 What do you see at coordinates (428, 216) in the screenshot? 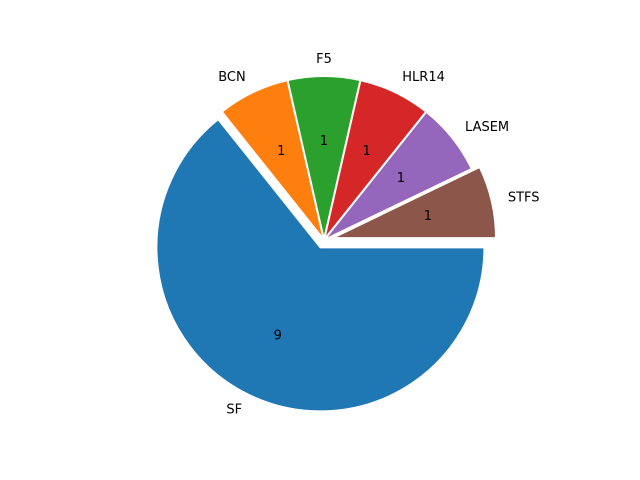
I see `value-label-stfs: 1` at bounding box center [428, 216].